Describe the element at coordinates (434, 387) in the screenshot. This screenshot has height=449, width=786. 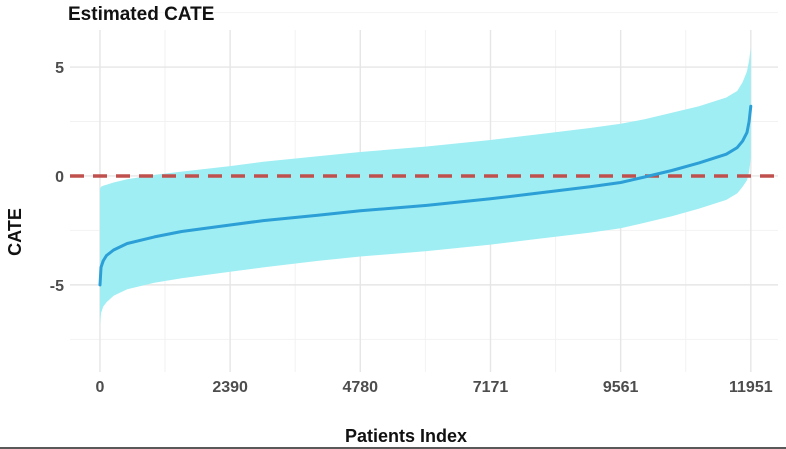
I see `x-tick-labels: 0 2390 4780 7171 9561 11951` at that location.